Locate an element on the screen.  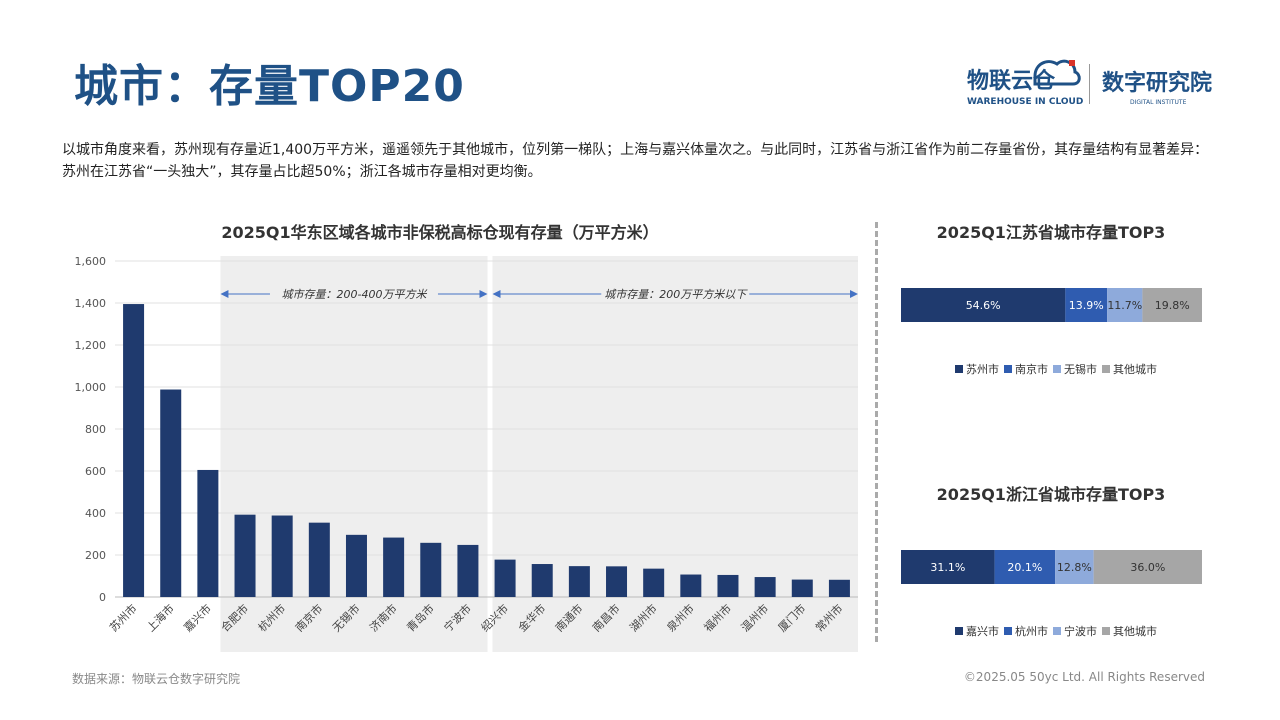
zhejiang-legend-label: 宁波市 is located at coordinates (1080, 631).